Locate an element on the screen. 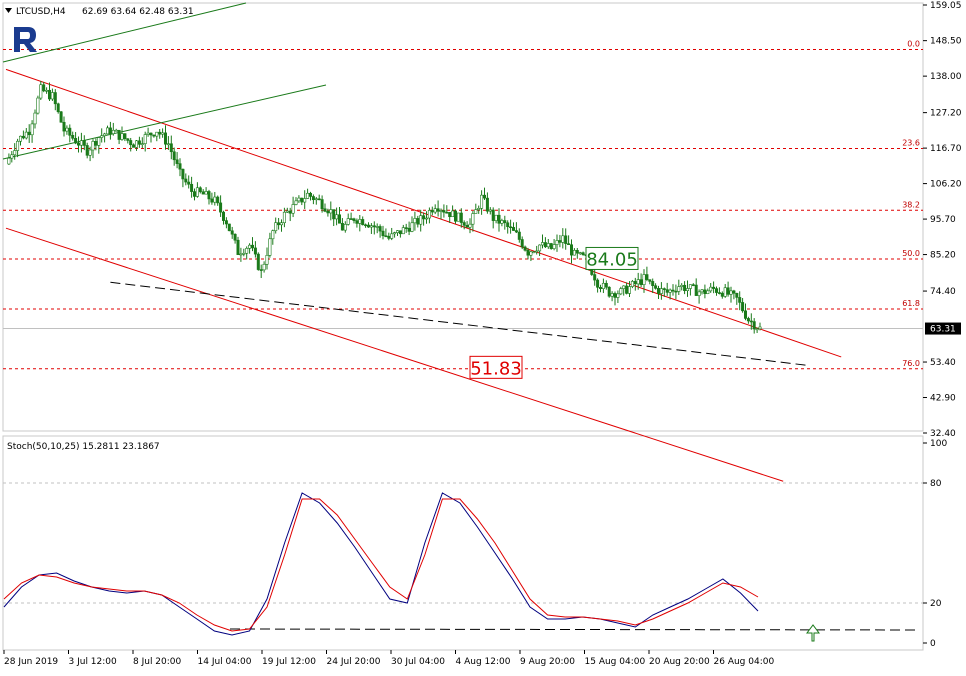  price-tick-label: 85.20 is located at coordinates (943, 256).